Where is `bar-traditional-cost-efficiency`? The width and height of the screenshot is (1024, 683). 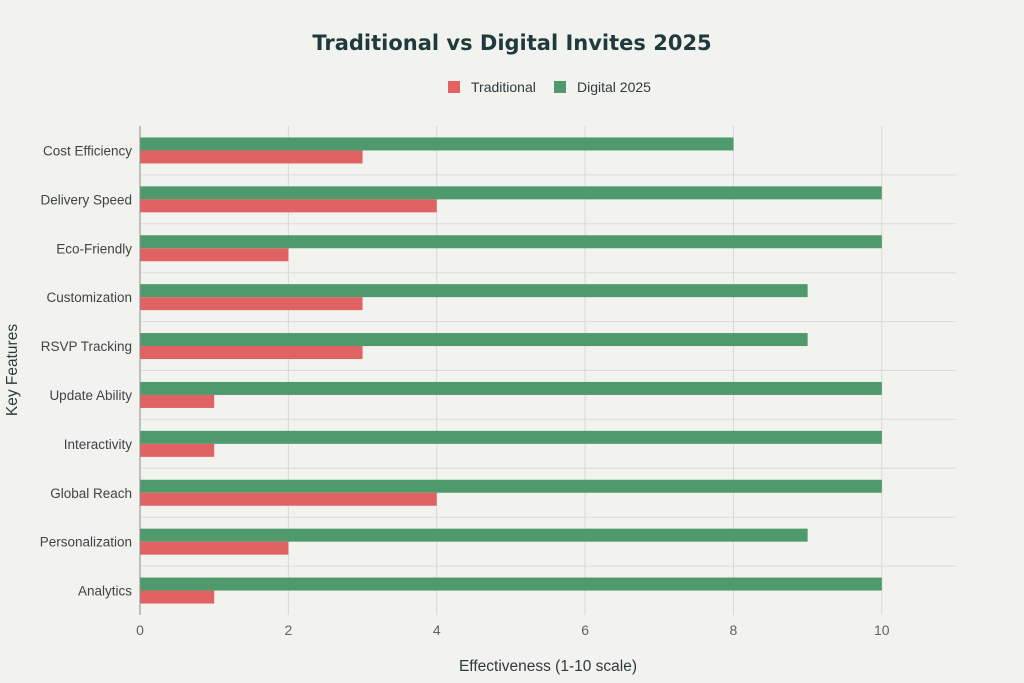
bar-traditional-cost-efficiency is located at coordinates (251, 157).